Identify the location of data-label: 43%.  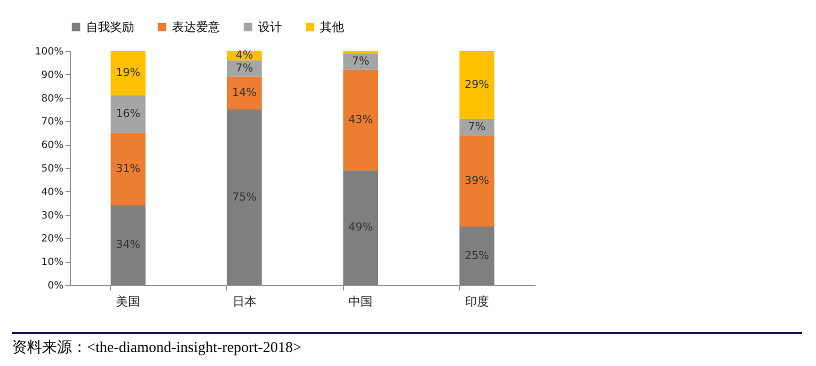
(360, 119).